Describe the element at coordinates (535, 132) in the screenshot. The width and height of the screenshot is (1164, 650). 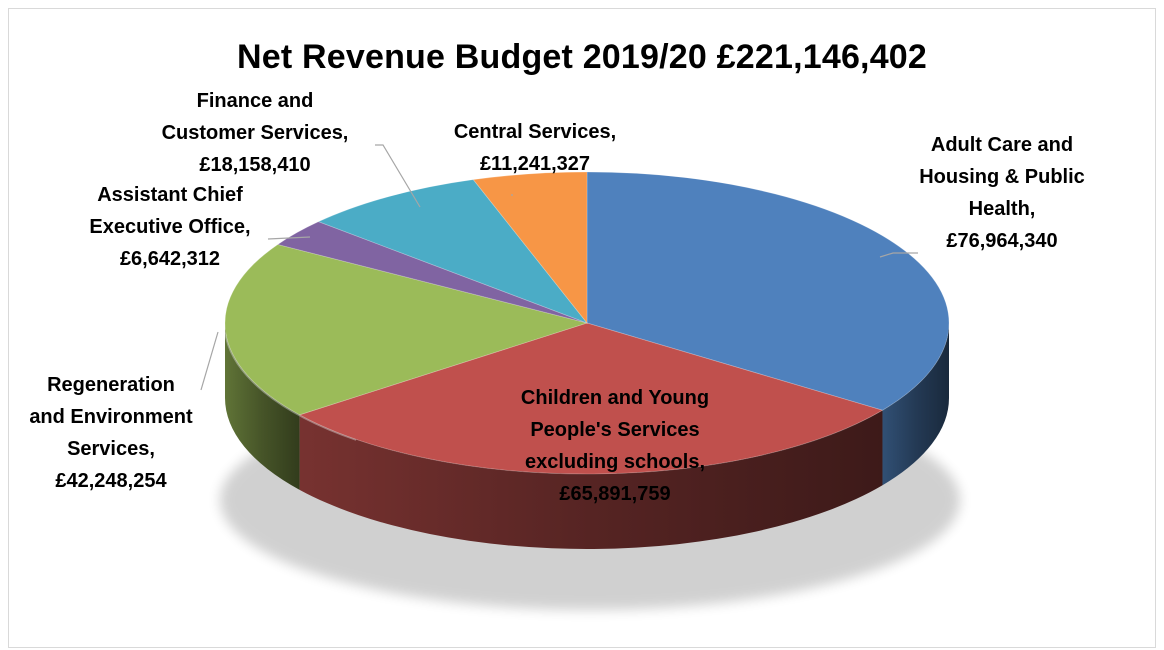
I see `slice-label-line: Central Services,` at that location.